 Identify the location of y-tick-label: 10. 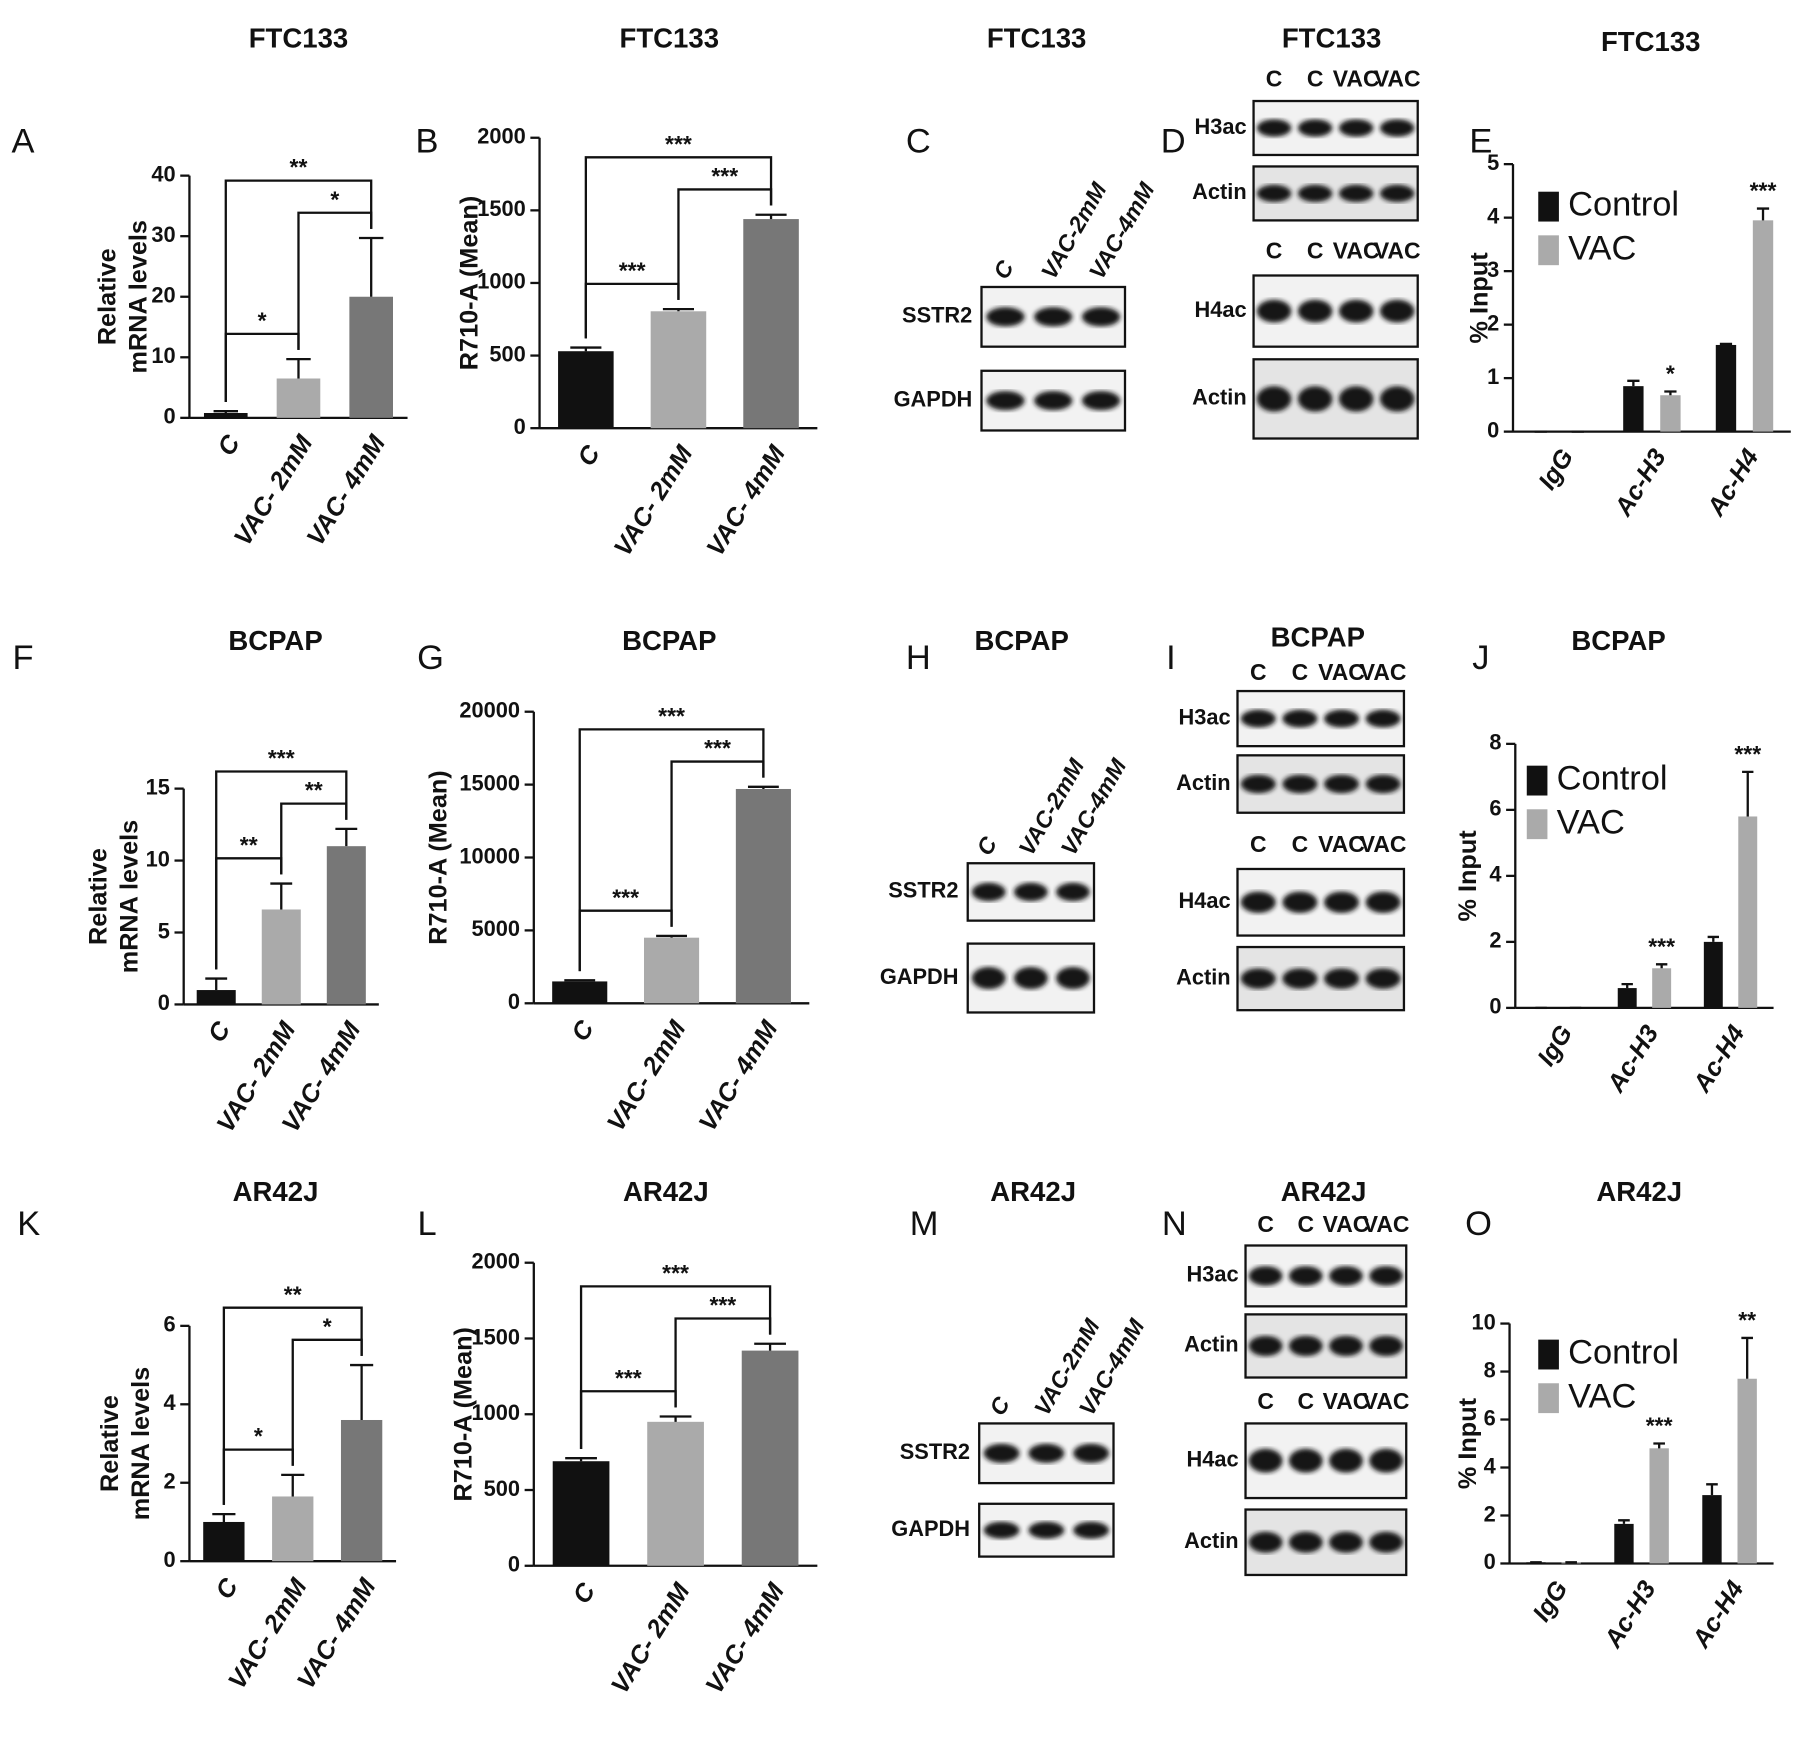
(1484, 1321).